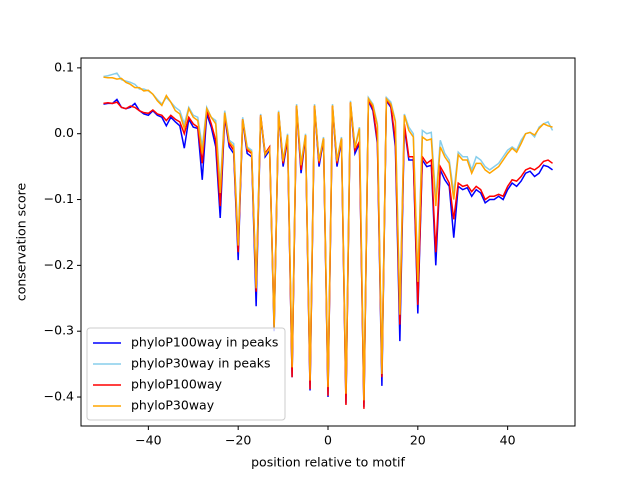 The image size is (640, 484). Describe the element at coordinates (238, 440) in the screenshot. I see `x-tick-label: −20` at that location.